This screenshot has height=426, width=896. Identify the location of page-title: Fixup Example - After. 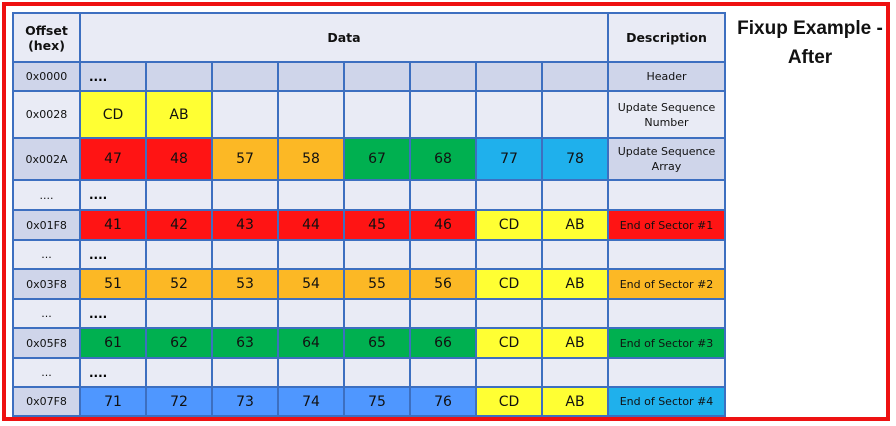
(810, 43).